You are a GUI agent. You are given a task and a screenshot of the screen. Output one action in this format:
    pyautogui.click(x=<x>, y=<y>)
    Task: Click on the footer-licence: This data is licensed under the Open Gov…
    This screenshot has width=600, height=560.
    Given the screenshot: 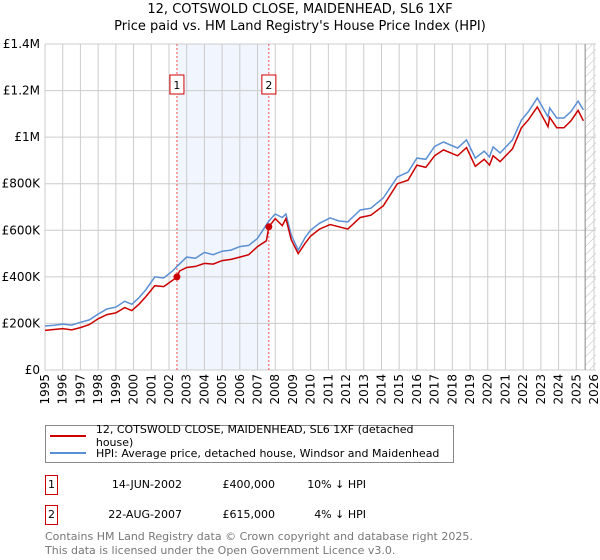 What is the action you would take?
    pyautogui.click(x=220, y=550)
    